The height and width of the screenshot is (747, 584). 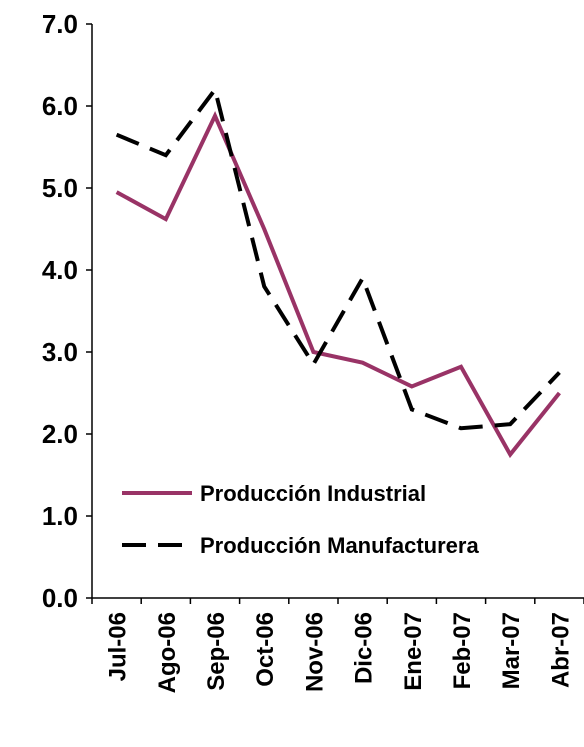 I want to click on y-tick-label: 4.0, so click(x=60, y=270).